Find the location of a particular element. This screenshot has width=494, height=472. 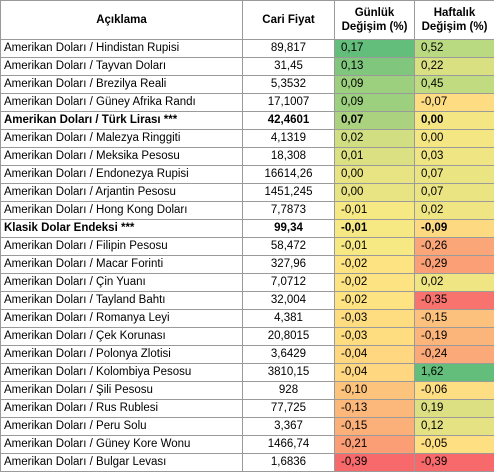

row-description: Amerikan Doları / Meksika Pesosu is located at coordinates (122, 157).